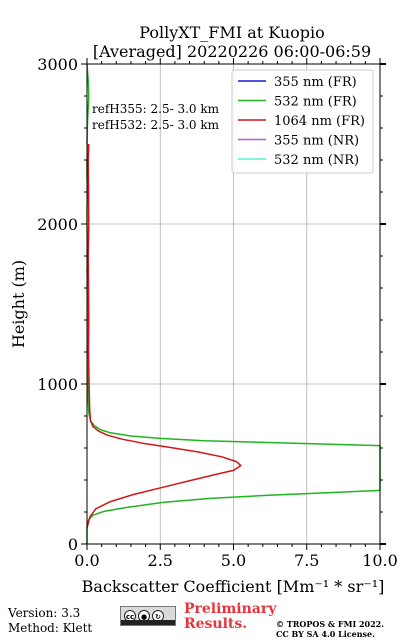  What do you see at coordinates (306, 560) in the screenshot?
I see `x-tick-label-3: 7.5` at bounding box center [306, 560].